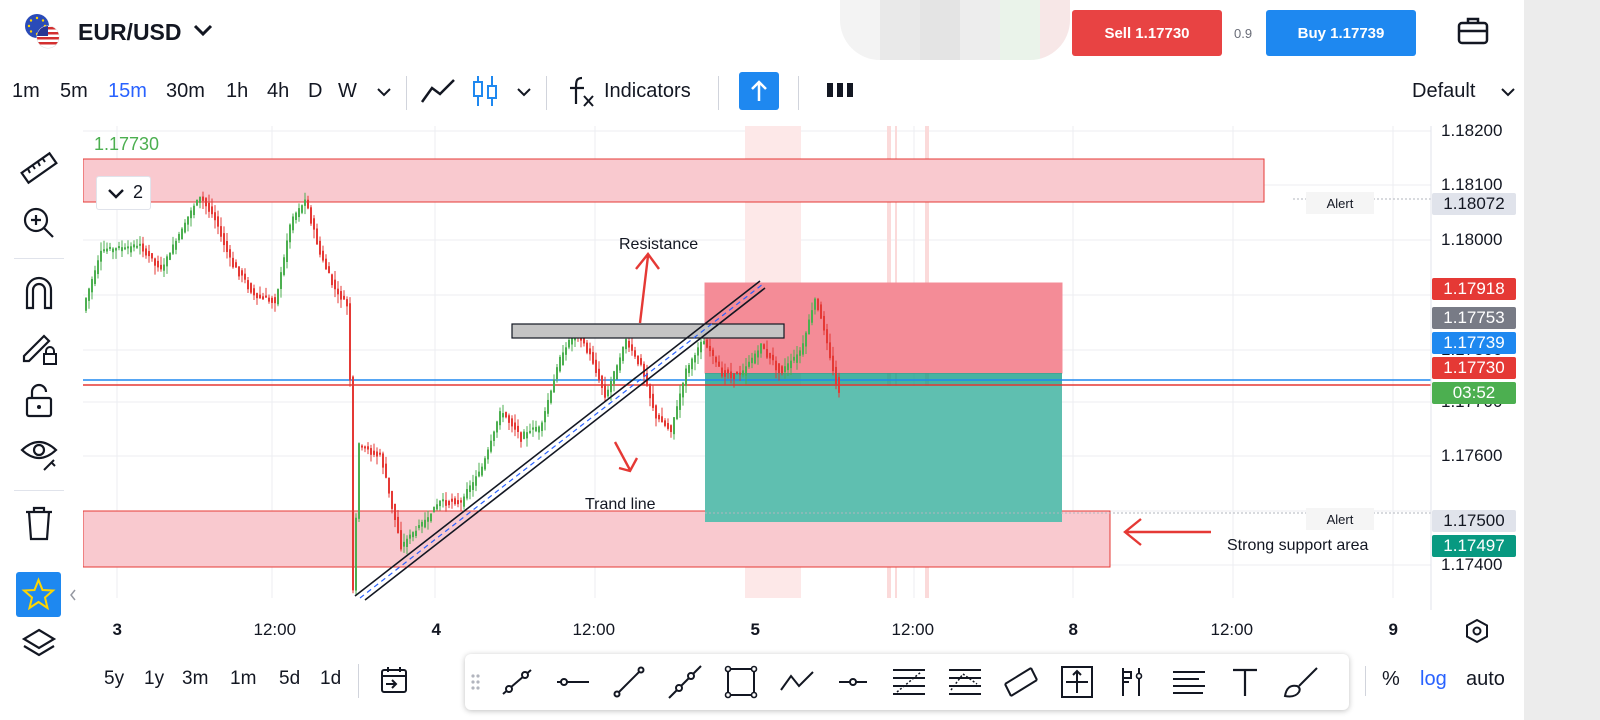 The height and width of the screenshot is (720, 1600). What do you see at coordinates (1444, 91) in the screenshot?
I see `layout-selector: Default` at bounding box center [1444, 91].